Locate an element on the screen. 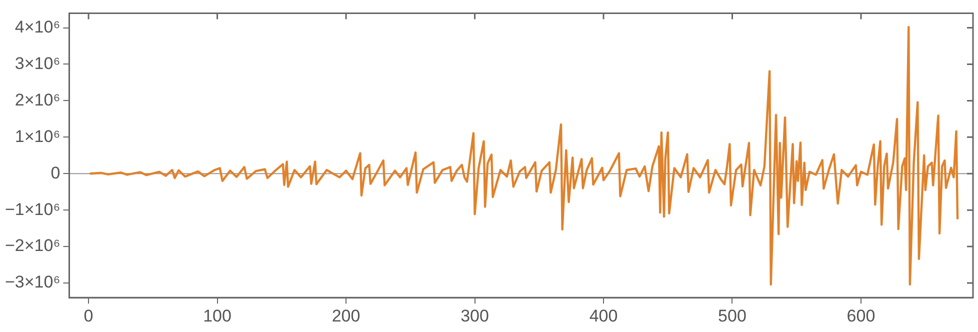  y-tick-label: 2×10⁶ is located at coordinates (37, 100).